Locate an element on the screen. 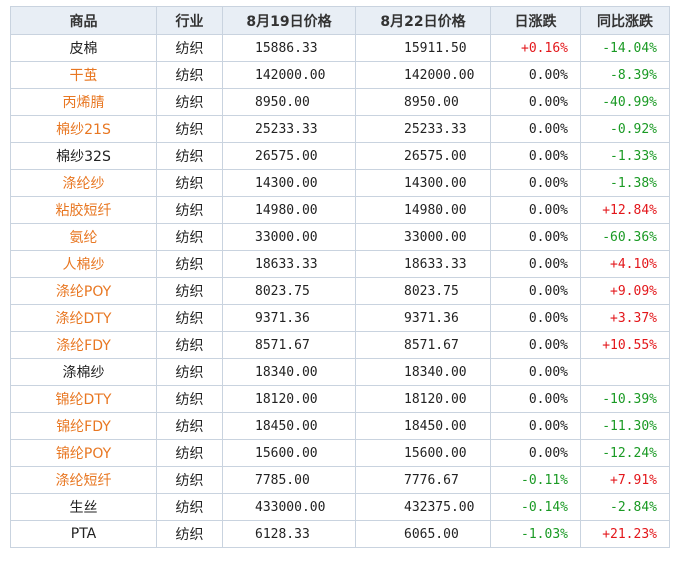 The width and height of the screenshot is (679, 562). commodity-name: 涤纶短纤 is located at coordinates (83, 480).